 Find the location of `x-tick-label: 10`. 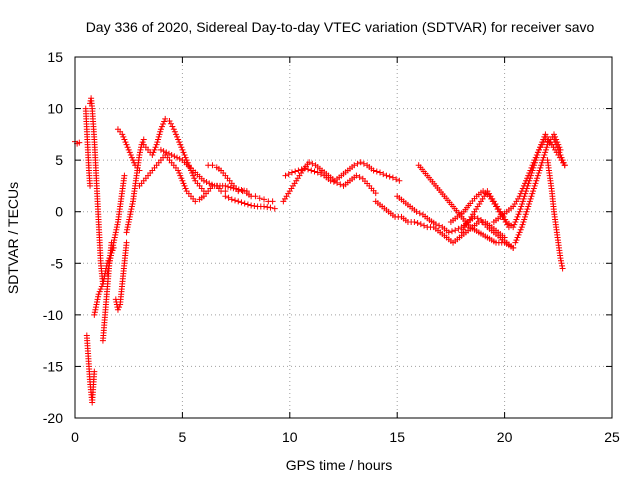

x-tick-label: 10 is located at coordinates (290, 437).